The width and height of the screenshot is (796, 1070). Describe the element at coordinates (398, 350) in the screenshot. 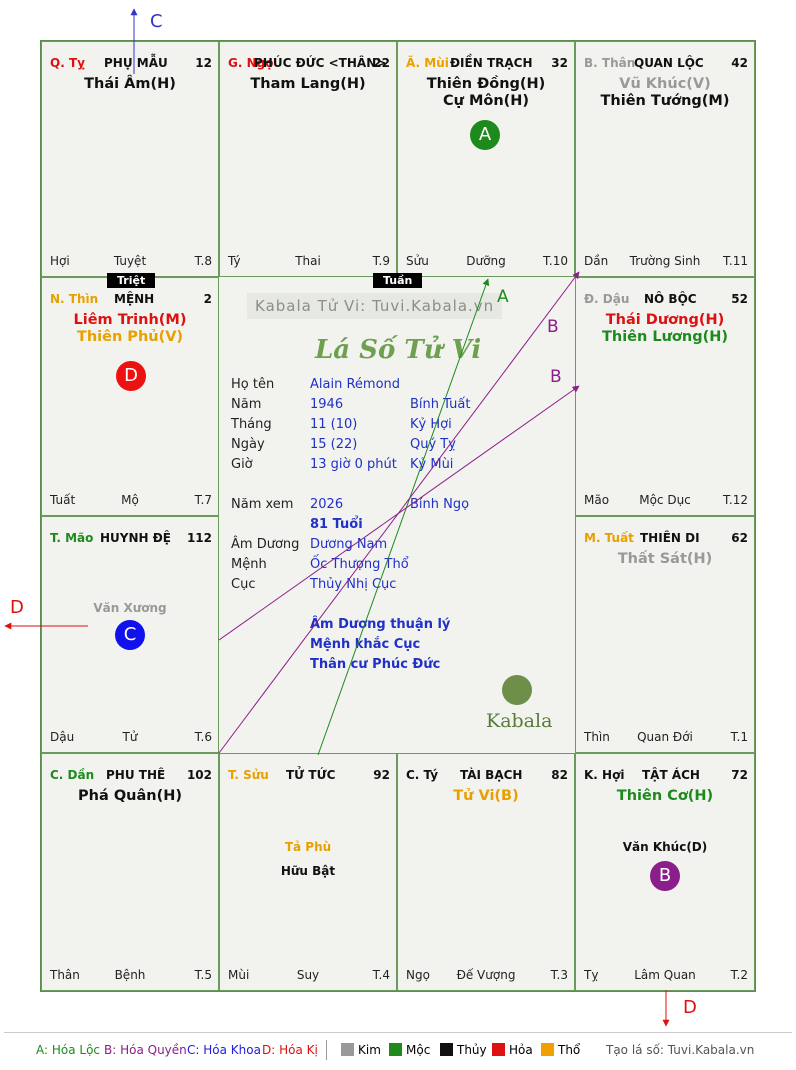

I see `chart-title: Lá Số Tử Vi` at that location.